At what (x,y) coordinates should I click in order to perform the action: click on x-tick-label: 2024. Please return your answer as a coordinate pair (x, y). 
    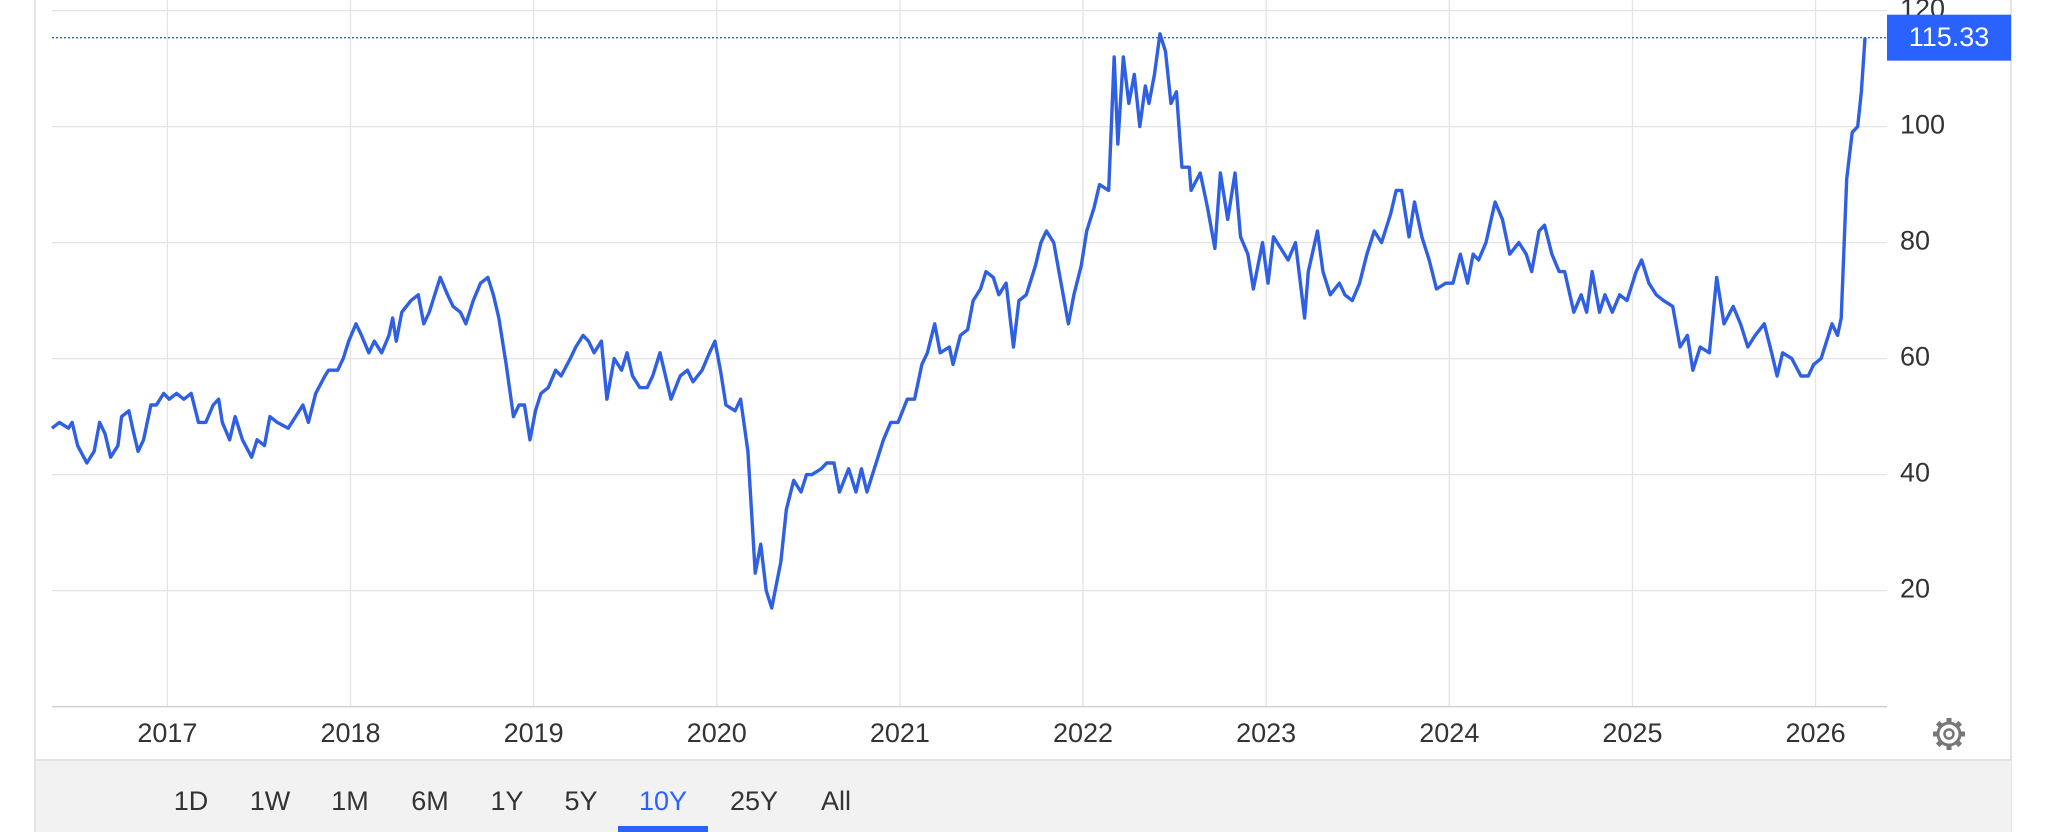
    Looking at the image, I should click on (1449, 733).